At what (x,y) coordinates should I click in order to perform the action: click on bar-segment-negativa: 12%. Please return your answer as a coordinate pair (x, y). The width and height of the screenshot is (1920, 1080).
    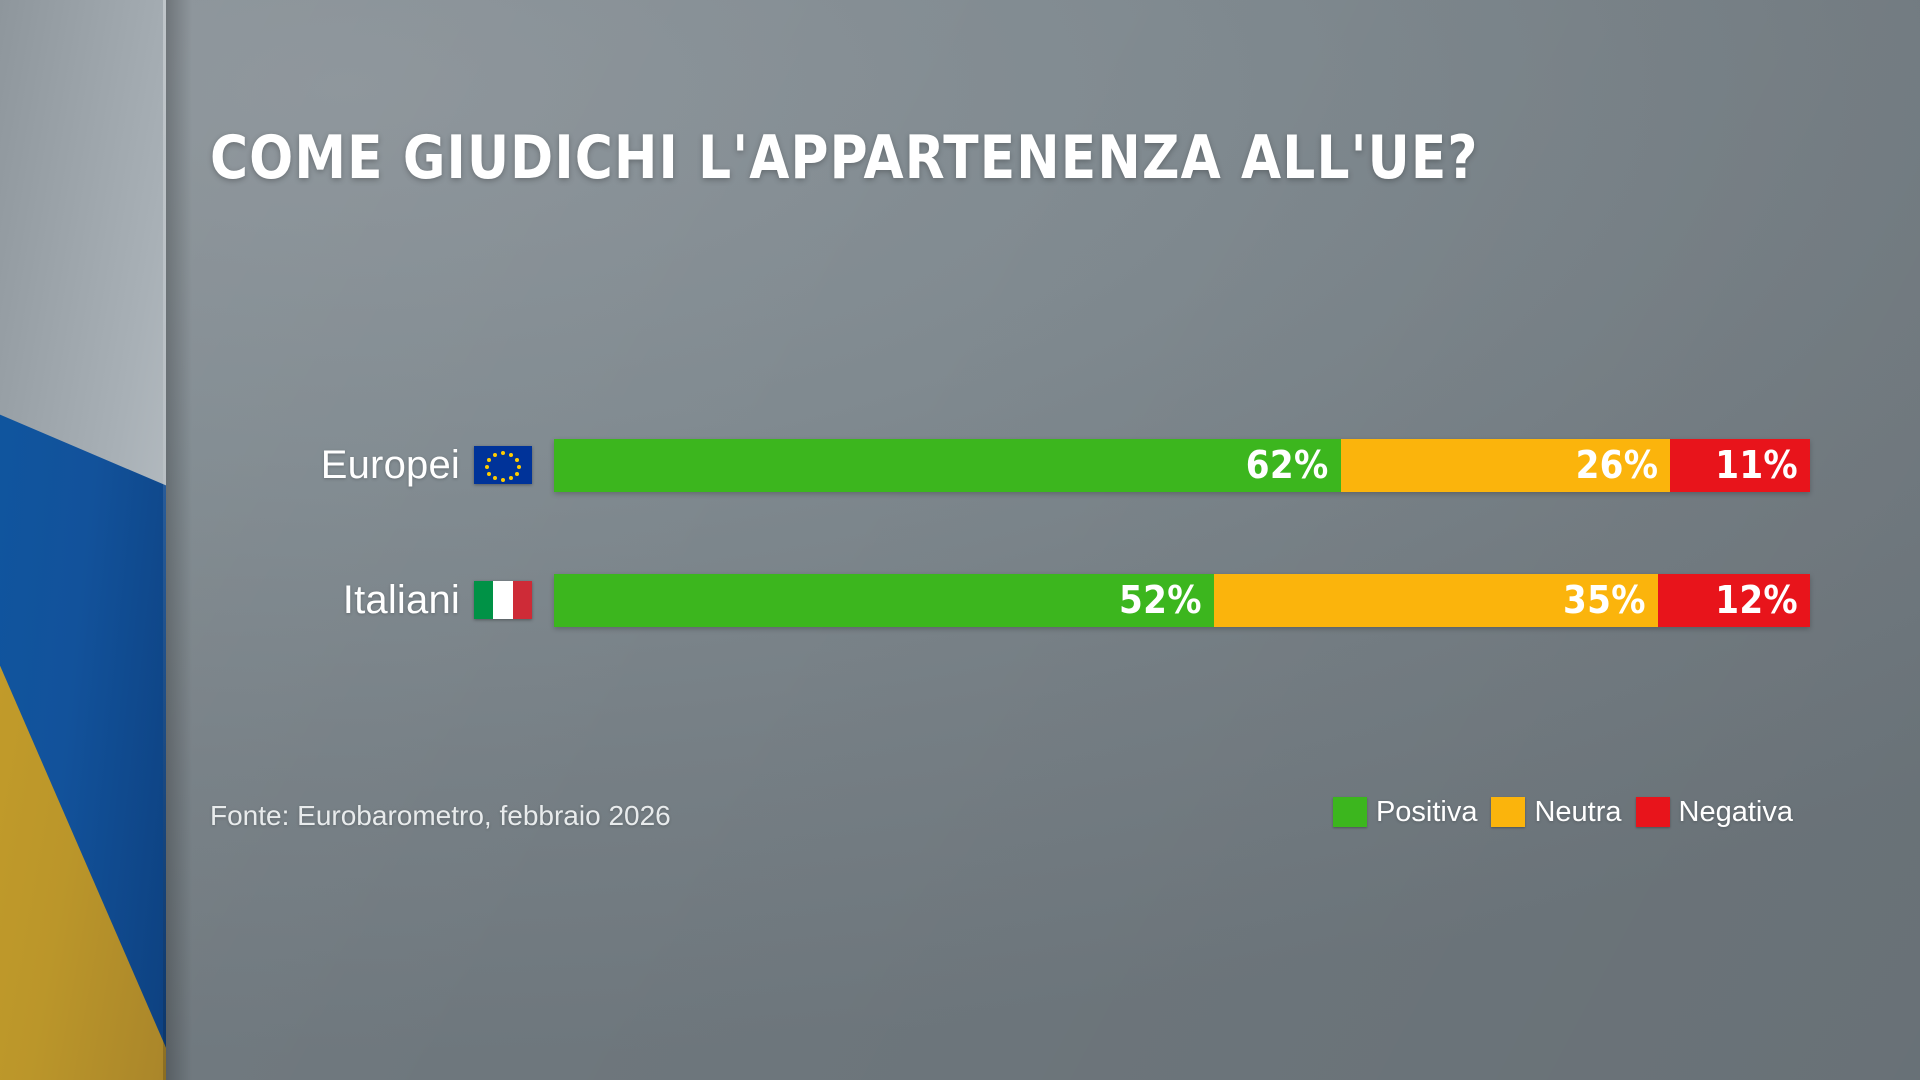
    Looking at the image, I should click on (1733, 600).